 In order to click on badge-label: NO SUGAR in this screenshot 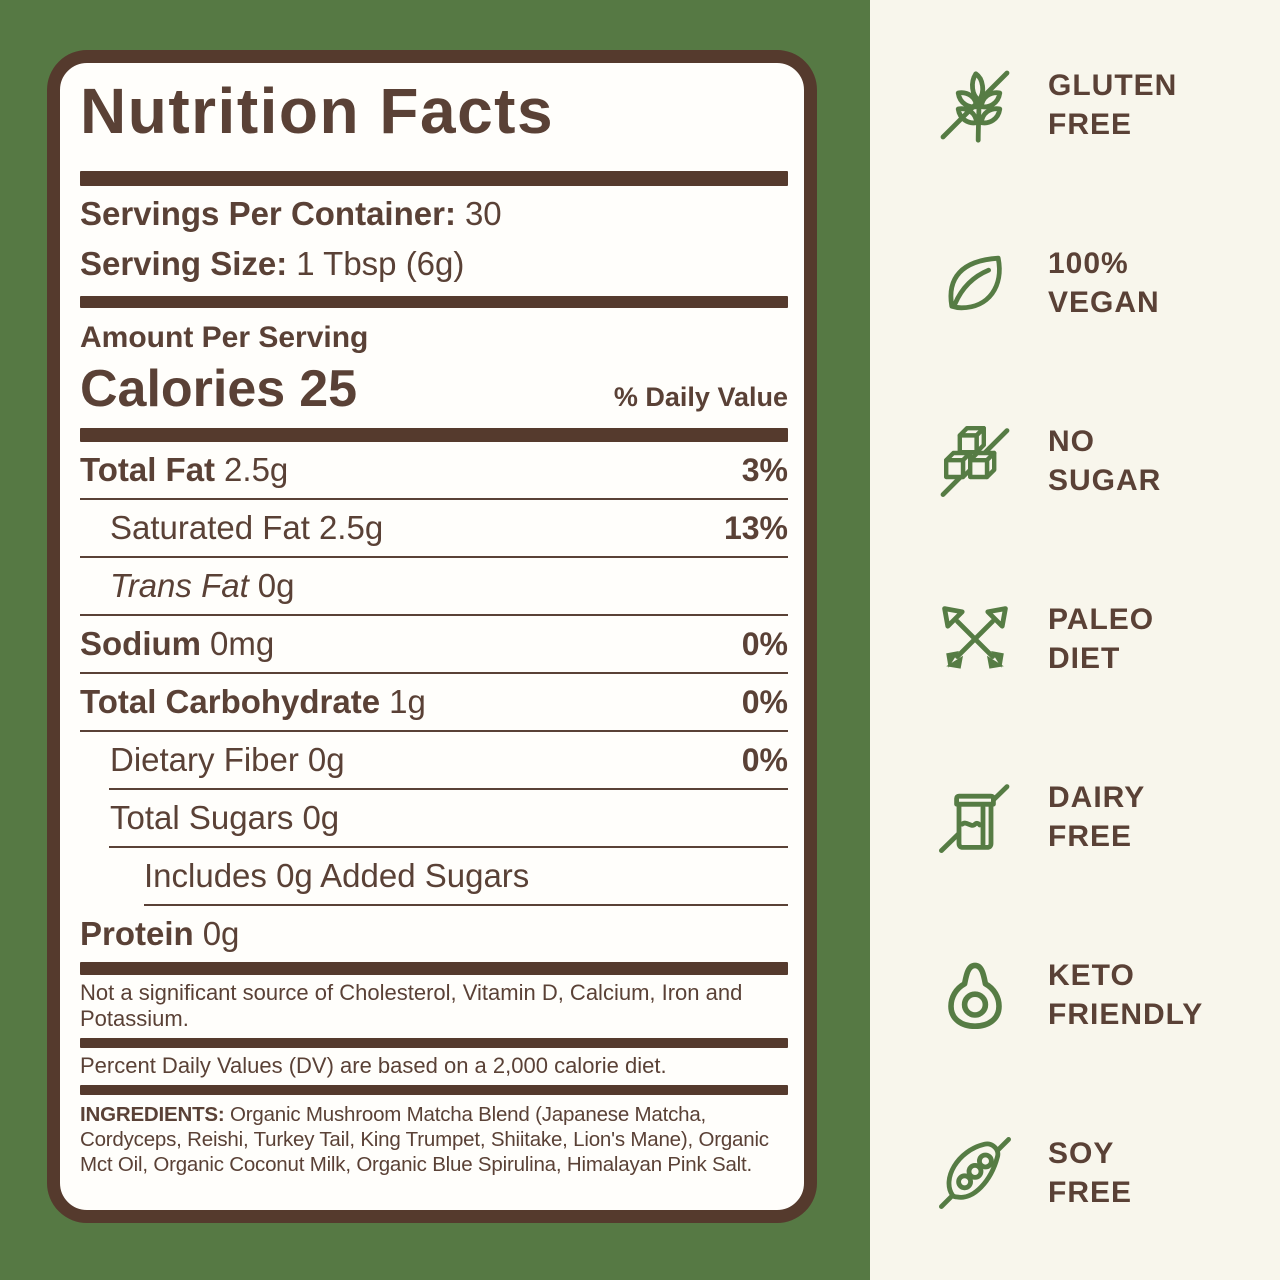, I will do `click(1105, 461)`.